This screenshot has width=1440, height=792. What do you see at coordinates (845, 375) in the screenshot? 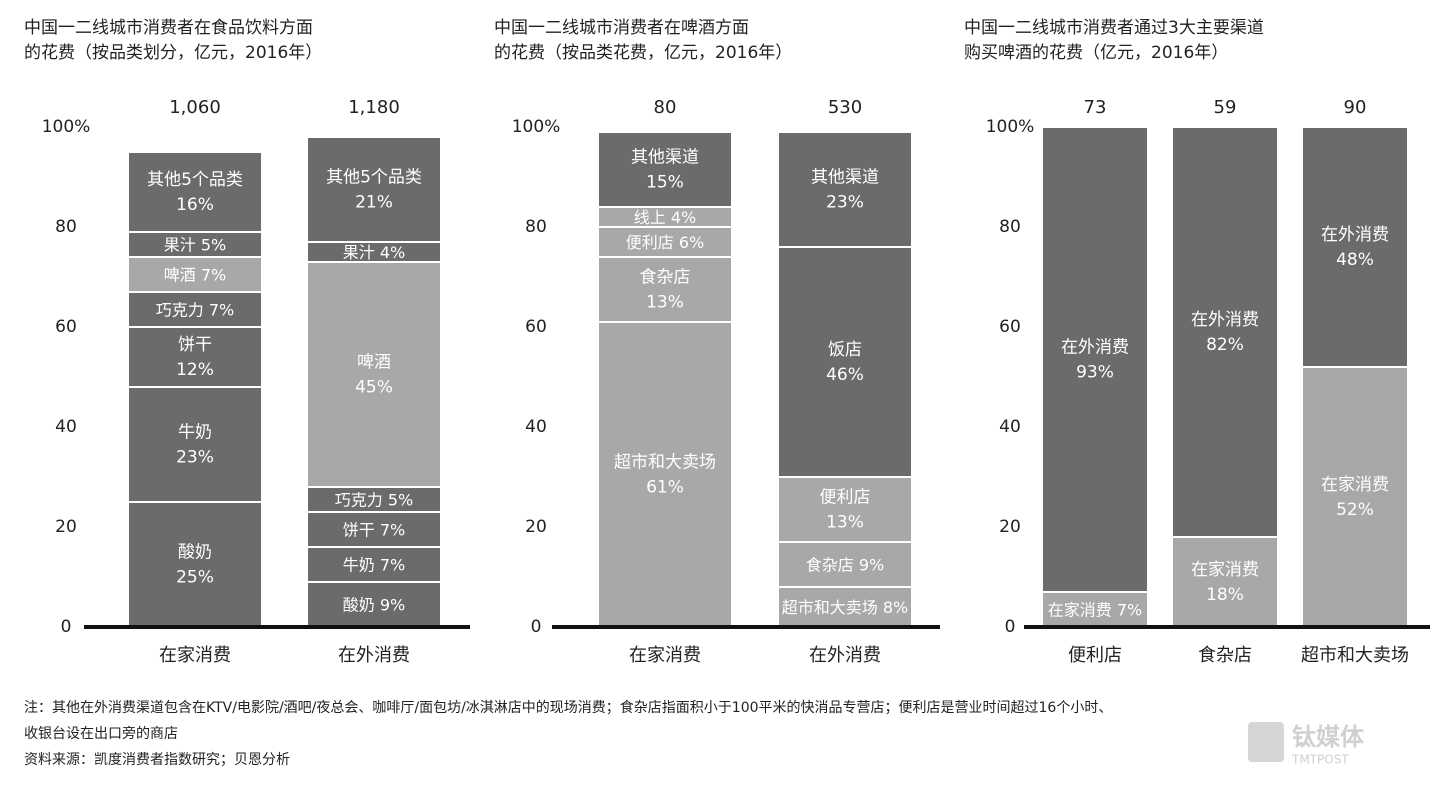
I see `segment-value: 46%` at bounding box center [845, 375].